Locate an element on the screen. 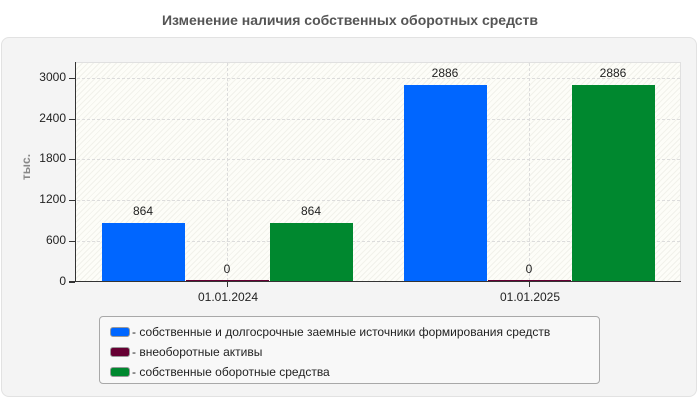 This screenshot has width=700, height=400. x-axis is located at coordinates (375, 281).